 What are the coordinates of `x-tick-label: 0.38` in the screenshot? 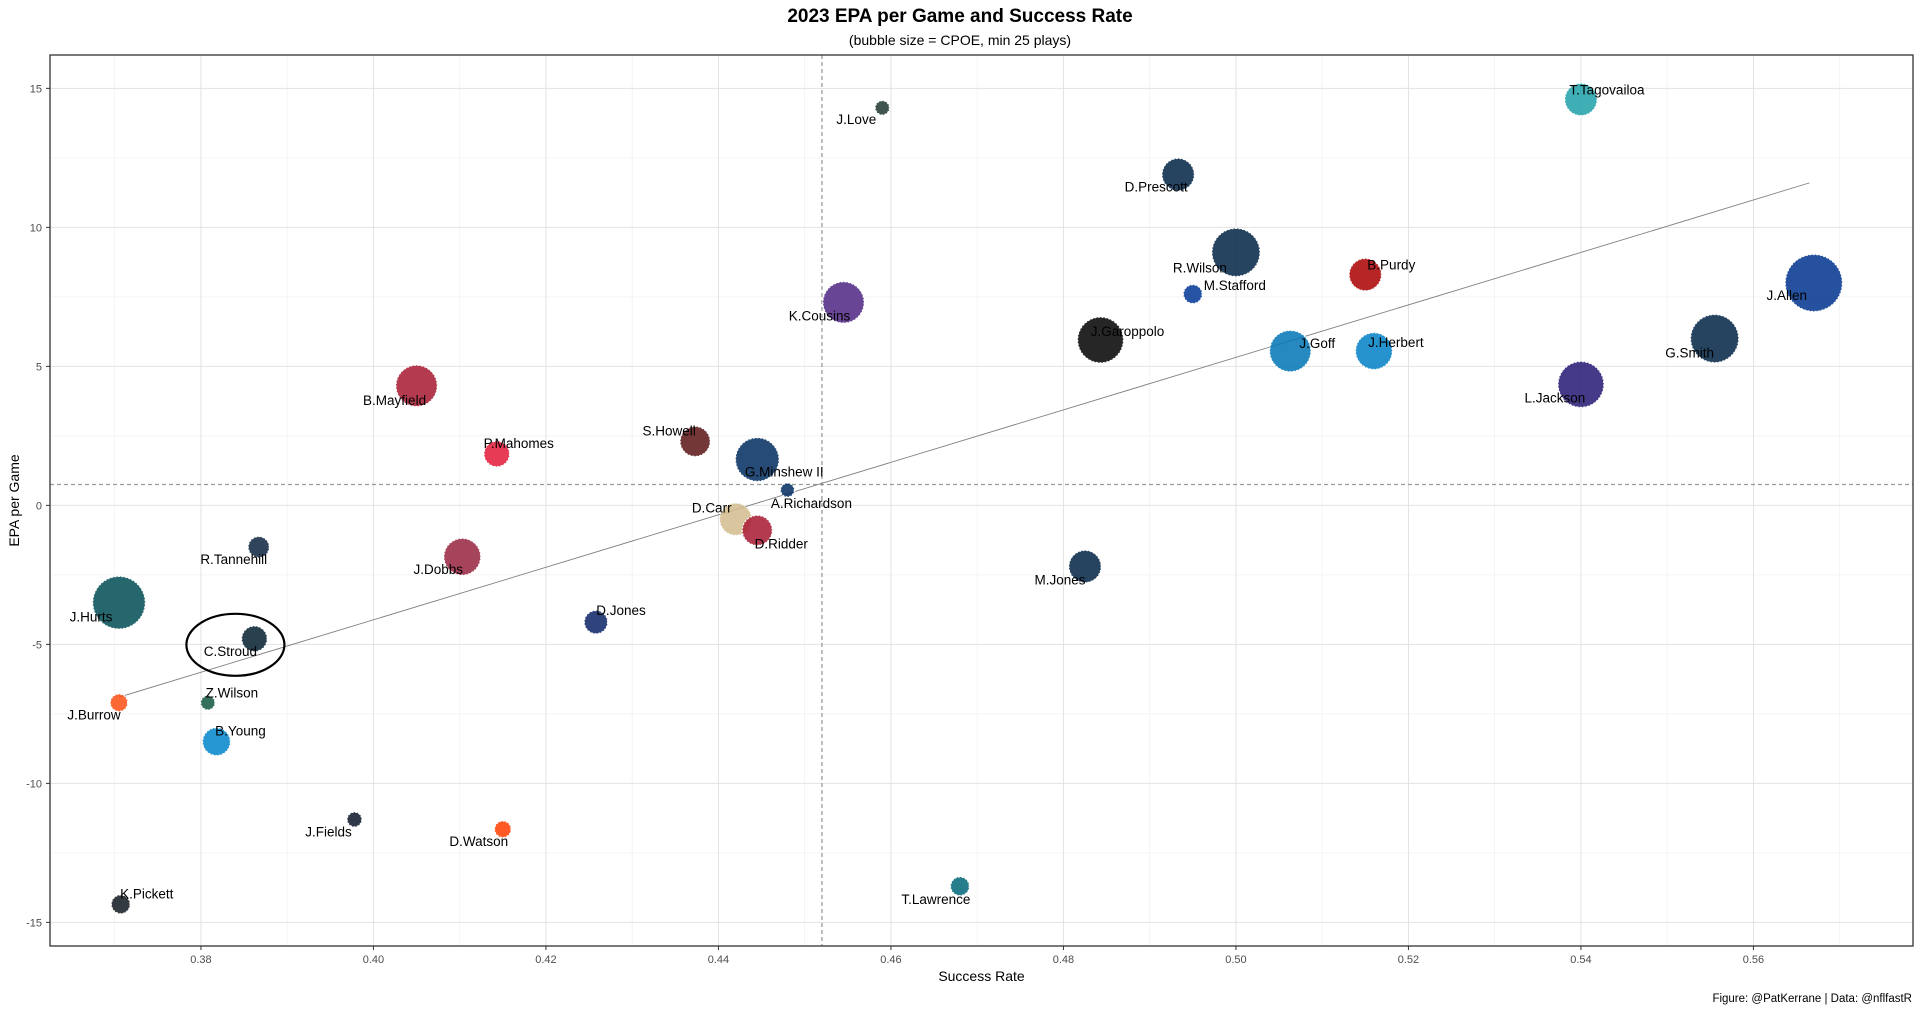 It's located at (200, 960).